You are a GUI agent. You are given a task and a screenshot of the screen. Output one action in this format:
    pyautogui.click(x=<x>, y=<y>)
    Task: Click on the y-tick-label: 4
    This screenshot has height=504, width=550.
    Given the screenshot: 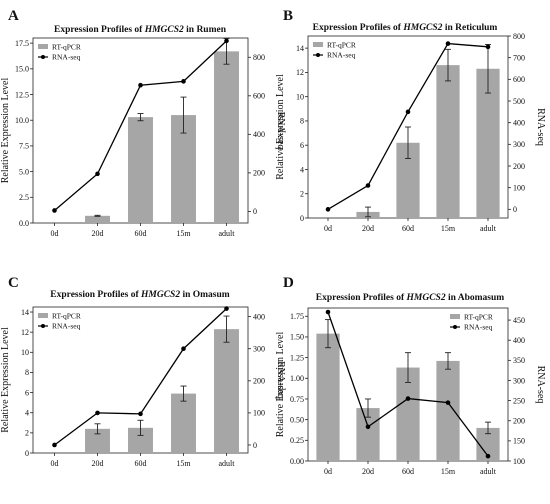 What is the action you would take?
    pyautogui.click(x=302, y=169)
    